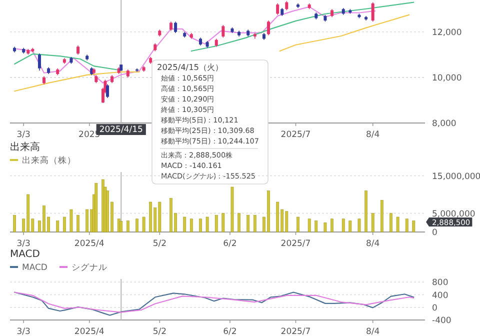 This screenshot has width=480, height=336. I want to click on y-tick-label: 8,000, so click(444, 124).